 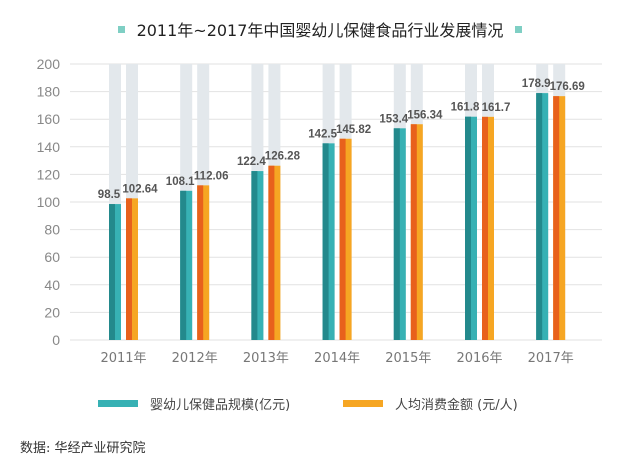 What do you see at coordinates (393, 119) in the screenshot?
I see `data-label: 153.4` at bounding box center [393, 119].